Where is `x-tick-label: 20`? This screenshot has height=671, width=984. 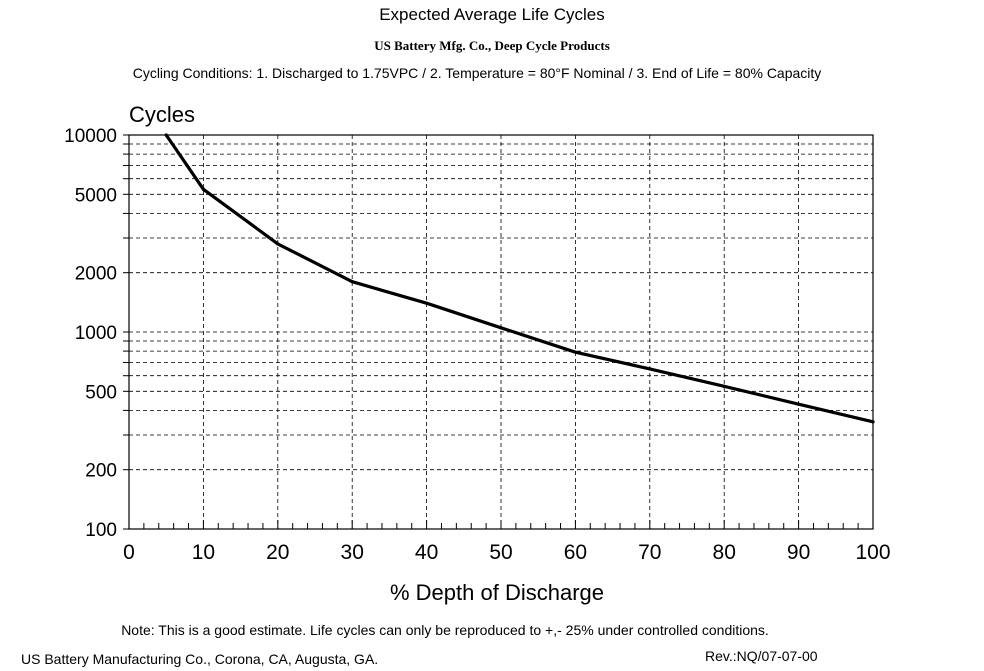 x-tick-label: 20 is located at coordinates (277, 552).